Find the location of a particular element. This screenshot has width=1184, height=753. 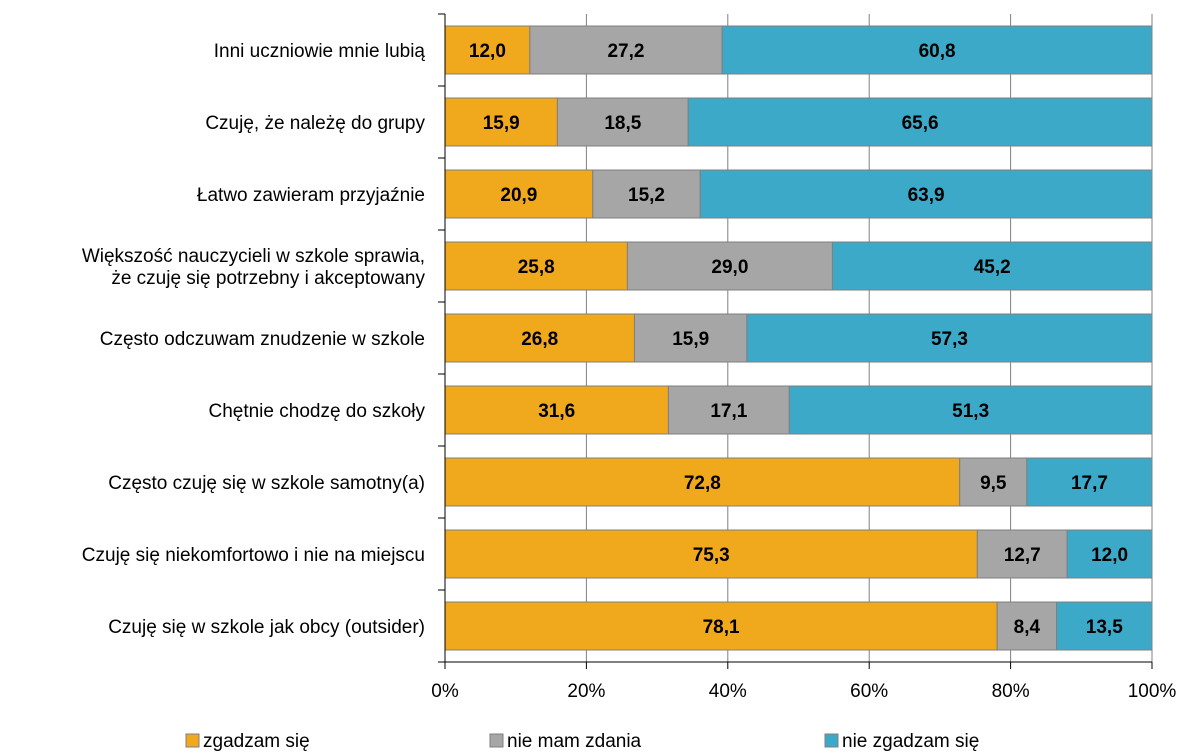

data-label: 18,5 is located at coordinates (622, 123).